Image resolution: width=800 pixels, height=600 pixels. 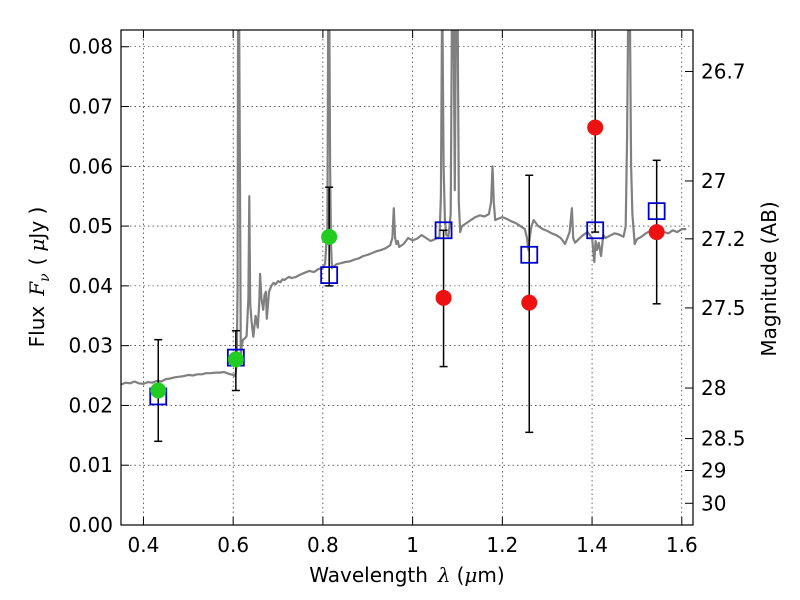 I want to click on x-tick-label: 1.6, so click(x=682, y=545).